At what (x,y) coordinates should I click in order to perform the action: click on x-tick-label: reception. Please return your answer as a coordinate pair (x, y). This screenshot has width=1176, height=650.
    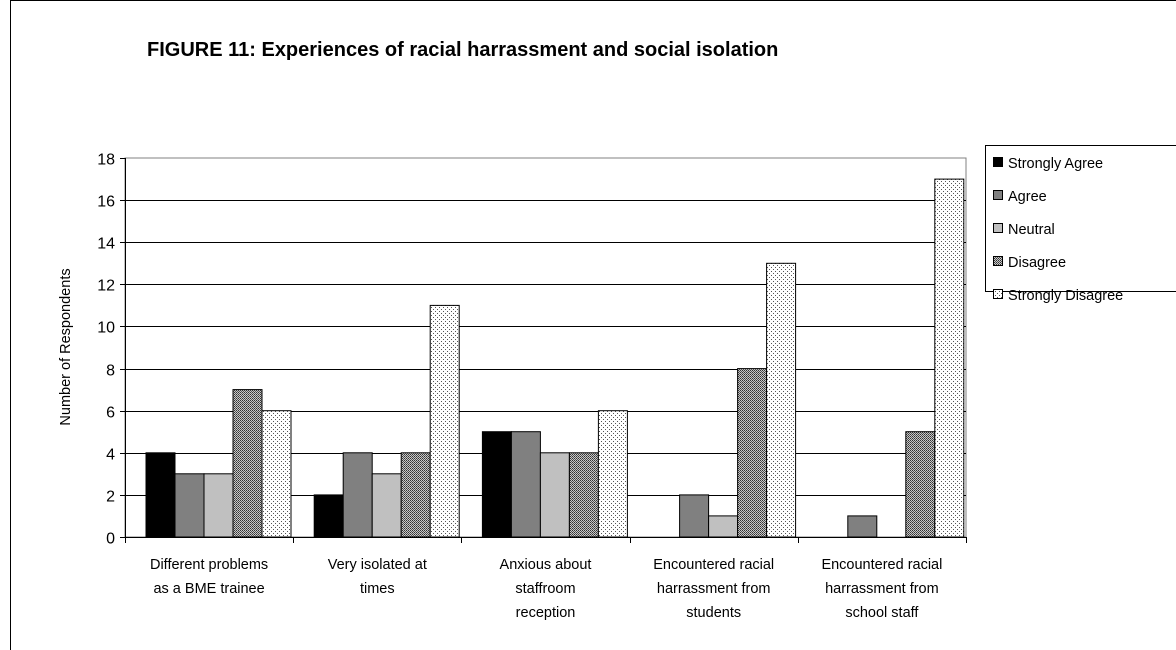
    Looking at the image, I should click on (546, 613).